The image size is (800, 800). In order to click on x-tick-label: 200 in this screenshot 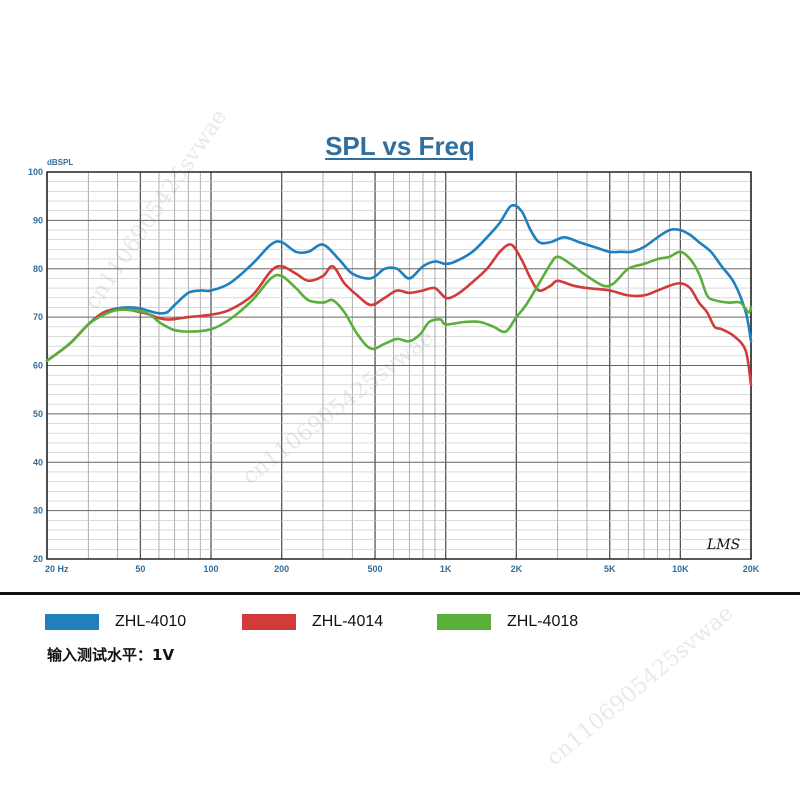, I will do `click(281, 569)`.